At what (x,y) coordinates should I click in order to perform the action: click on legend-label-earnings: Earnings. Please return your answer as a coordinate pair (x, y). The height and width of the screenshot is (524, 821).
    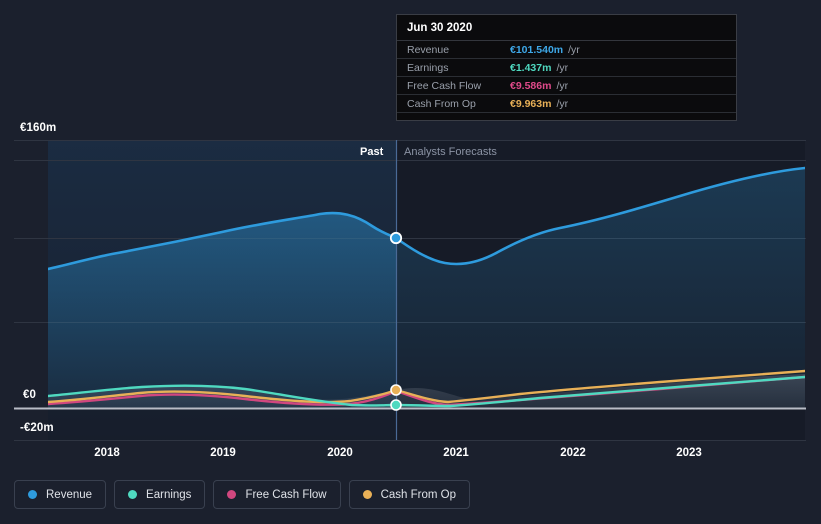
    Looking at the image, I should click on (169, 494).